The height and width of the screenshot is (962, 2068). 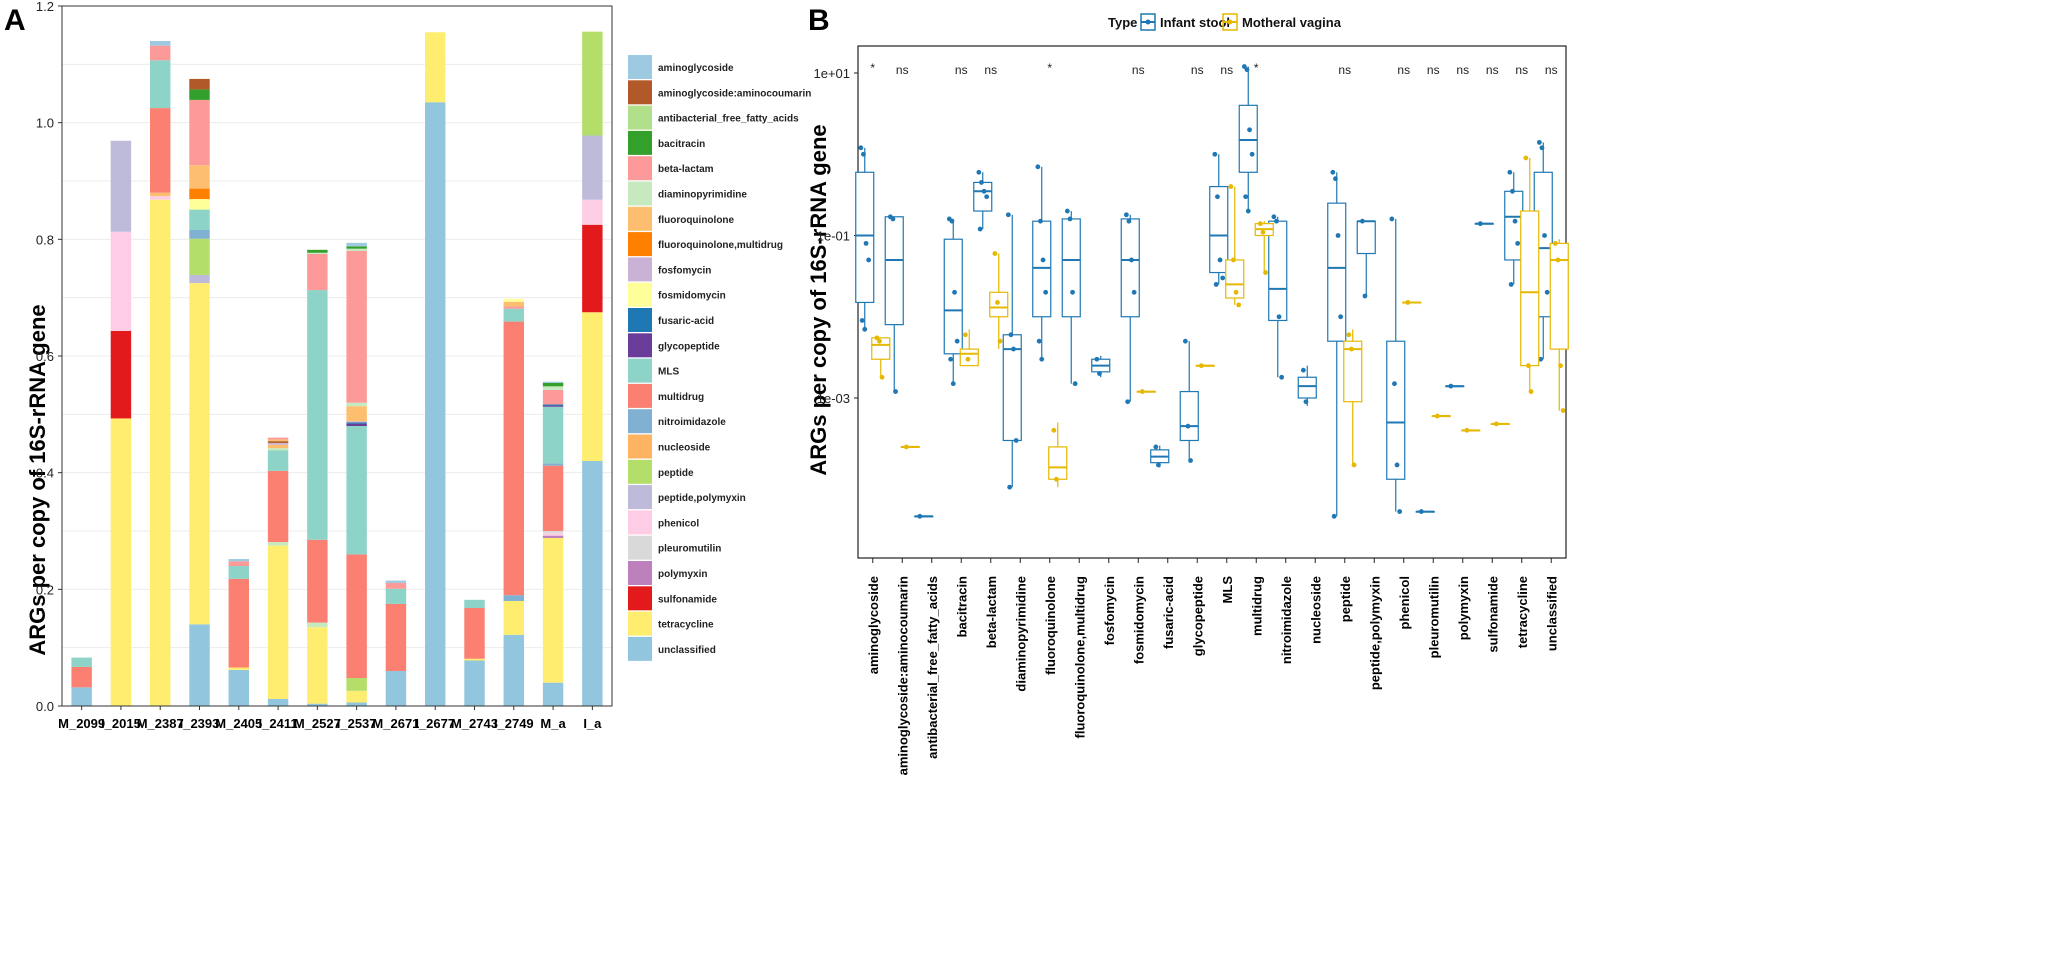 What do you see at coordinates (640, 218) in the screenshot?
I see `legend-swatch-fluoroquinolone` at bounding box center [640, 218].